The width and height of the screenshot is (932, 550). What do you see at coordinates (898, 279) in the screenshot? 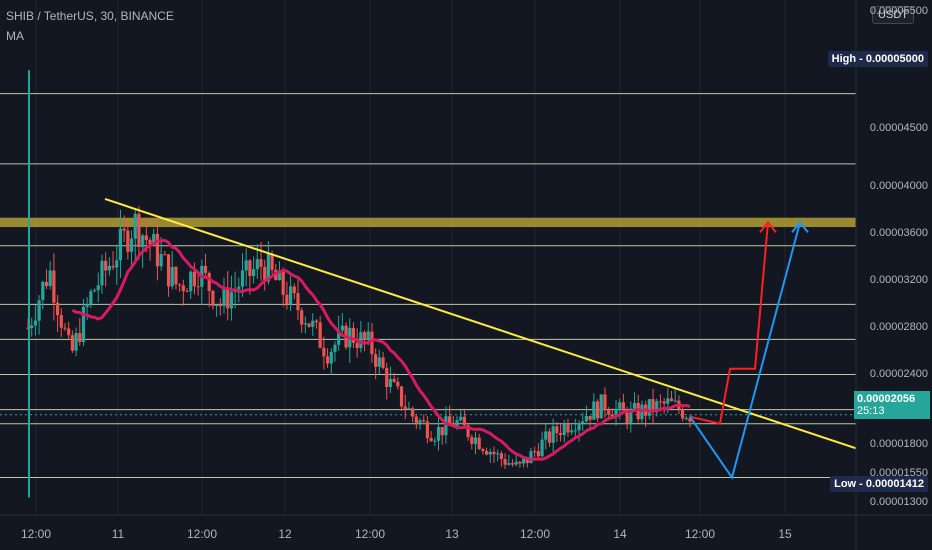
I see `price-axis-label: 0.00003200` at bounding box center [898, 279].